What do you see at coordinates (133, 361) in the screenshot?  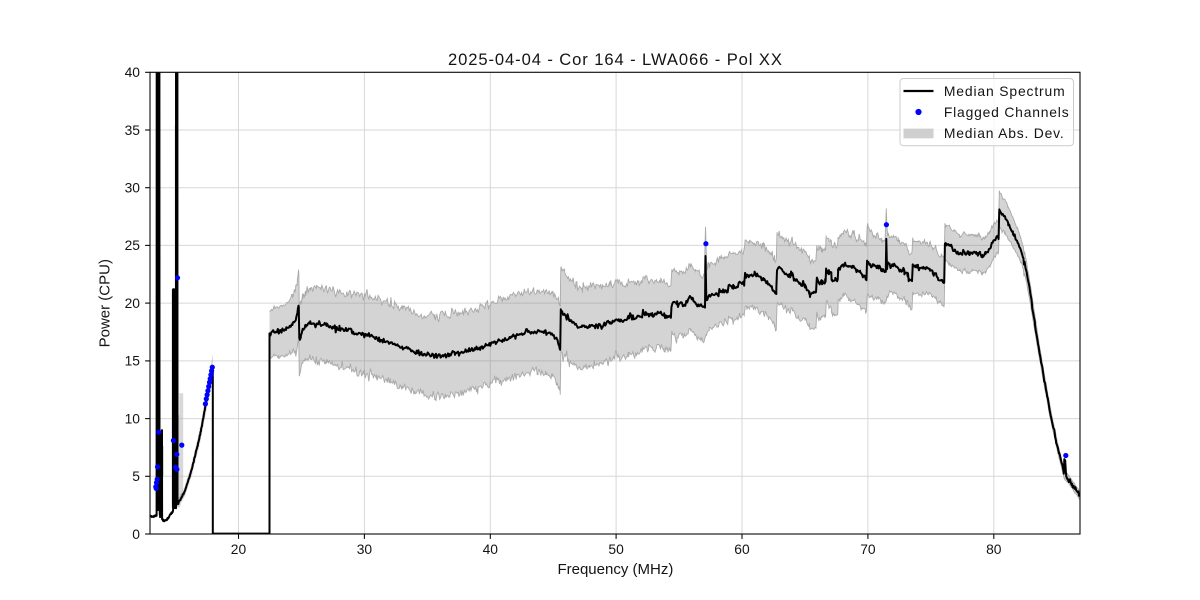 I see `svg-text: 15` at bounding box center [133, 361].